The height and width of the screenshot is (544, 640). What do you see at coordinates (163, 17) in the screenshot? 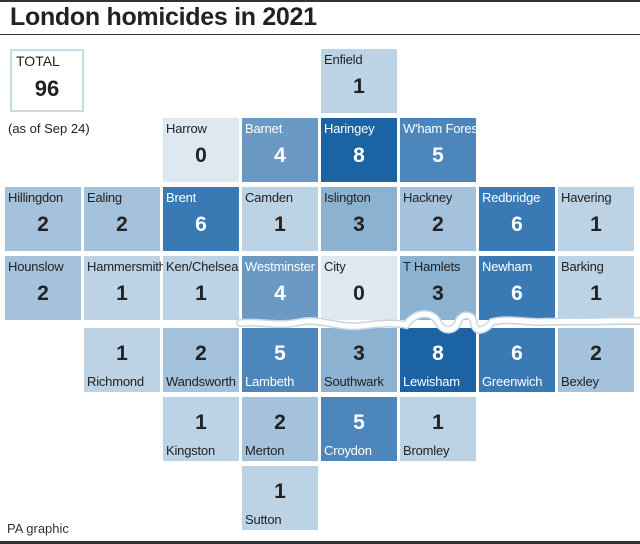
I see `chart-title: London homicides in 2021` at bounding box center [163, 17].